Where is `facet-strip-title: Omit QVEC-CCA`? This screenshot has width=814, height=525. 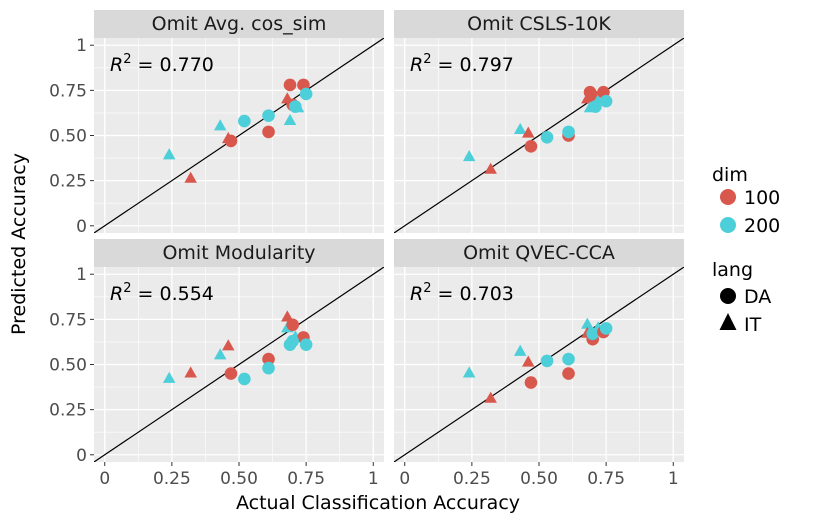 facet-strip-title: Omit QVEC-CCA is located at coordinates (539, 253).